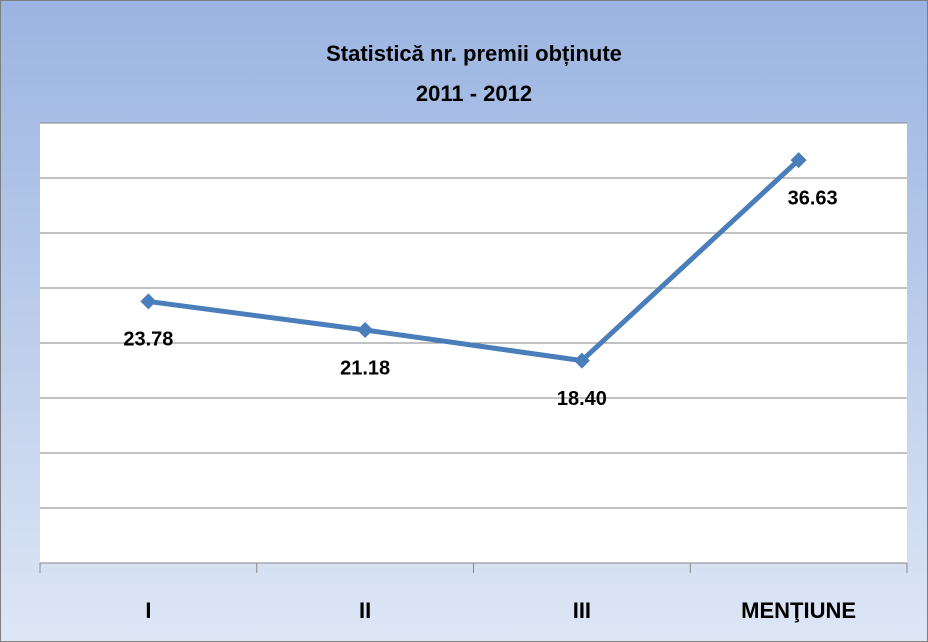 The height and width of the screenshot is (642, 928). I want to click on x-tick-label: III, so click(582, 610).